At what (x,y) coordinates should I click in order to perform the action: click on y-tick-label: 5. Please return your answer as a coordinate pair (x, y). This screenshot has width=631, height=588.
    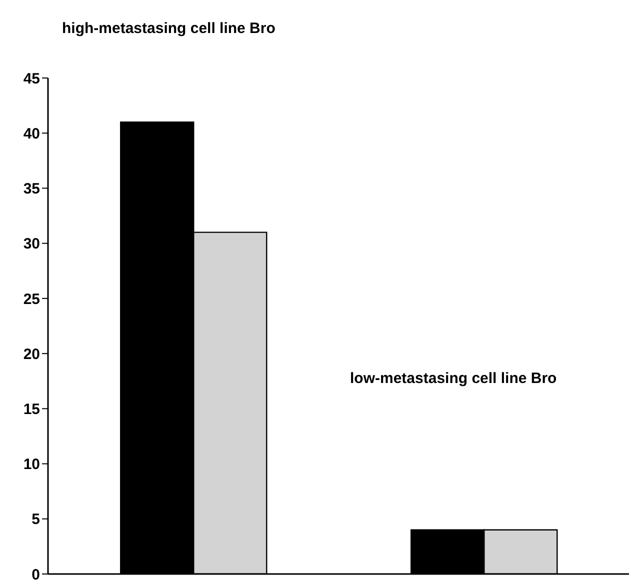
    Looking at the image, I should click on (36, 519).